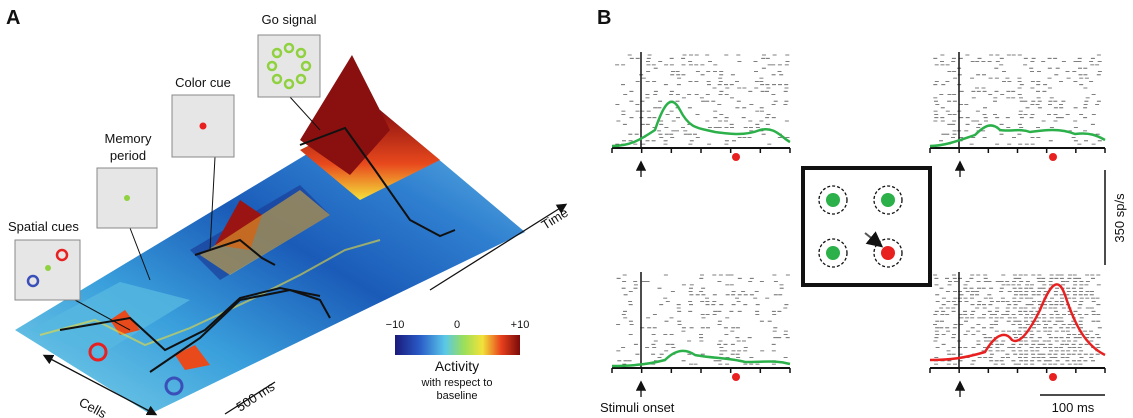 The image size is (1133, 418). Describe the element at coordinates (457, 396) in the screenshot. I see `colorbar-subtitle: baseline` at that location.